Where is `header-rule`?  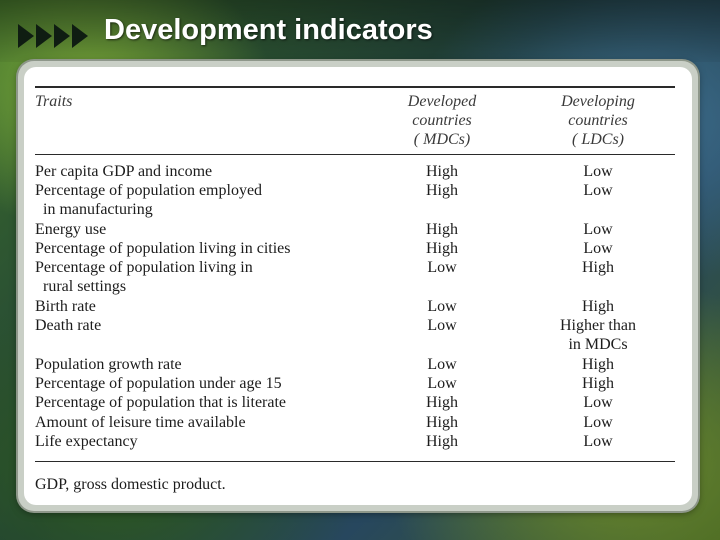 header-rule is located at coordinates (355, 154).